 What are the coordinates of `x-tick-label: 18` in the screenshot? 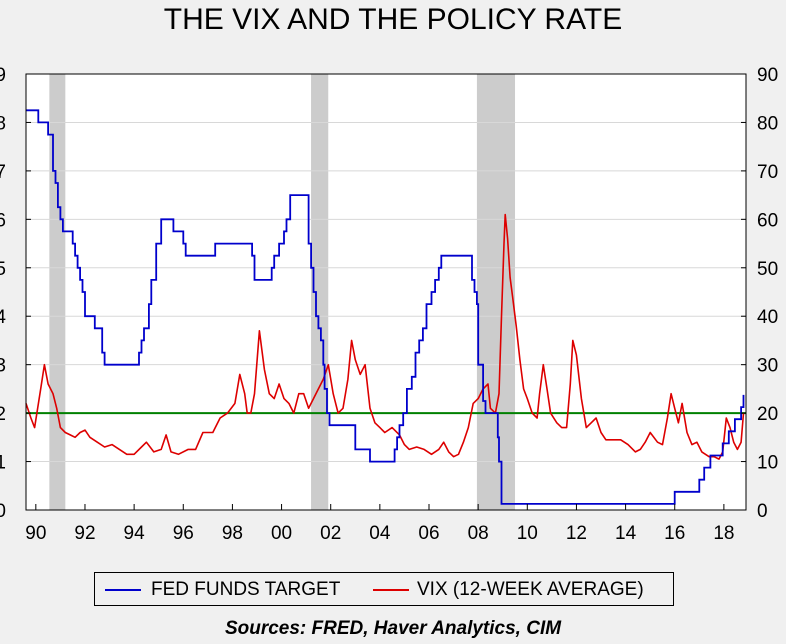 It's located at (723, 533).